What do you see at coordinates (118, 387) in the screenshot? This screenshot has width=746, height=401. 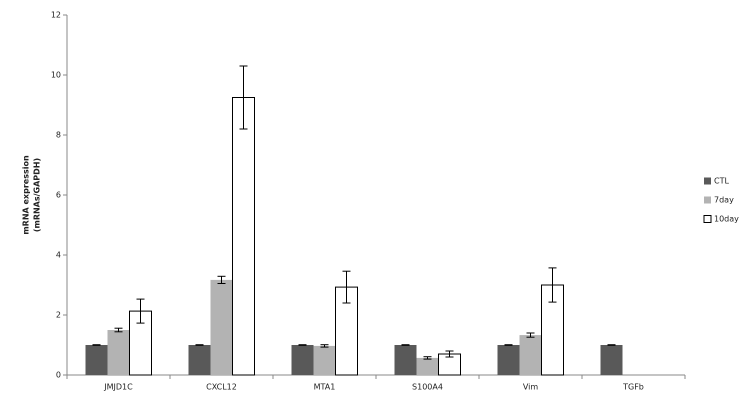 I see `x-tick-label: JMJD1C` at bounding box center [118, 387].